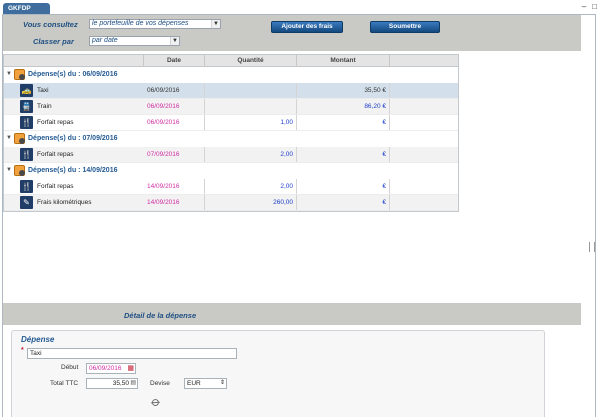 The width and height of the screenshot is (600, 417). Describe the element at coordinates (50, 24) in the screenshot. I see `vous-consultez-label: Vous consultez` at that location.